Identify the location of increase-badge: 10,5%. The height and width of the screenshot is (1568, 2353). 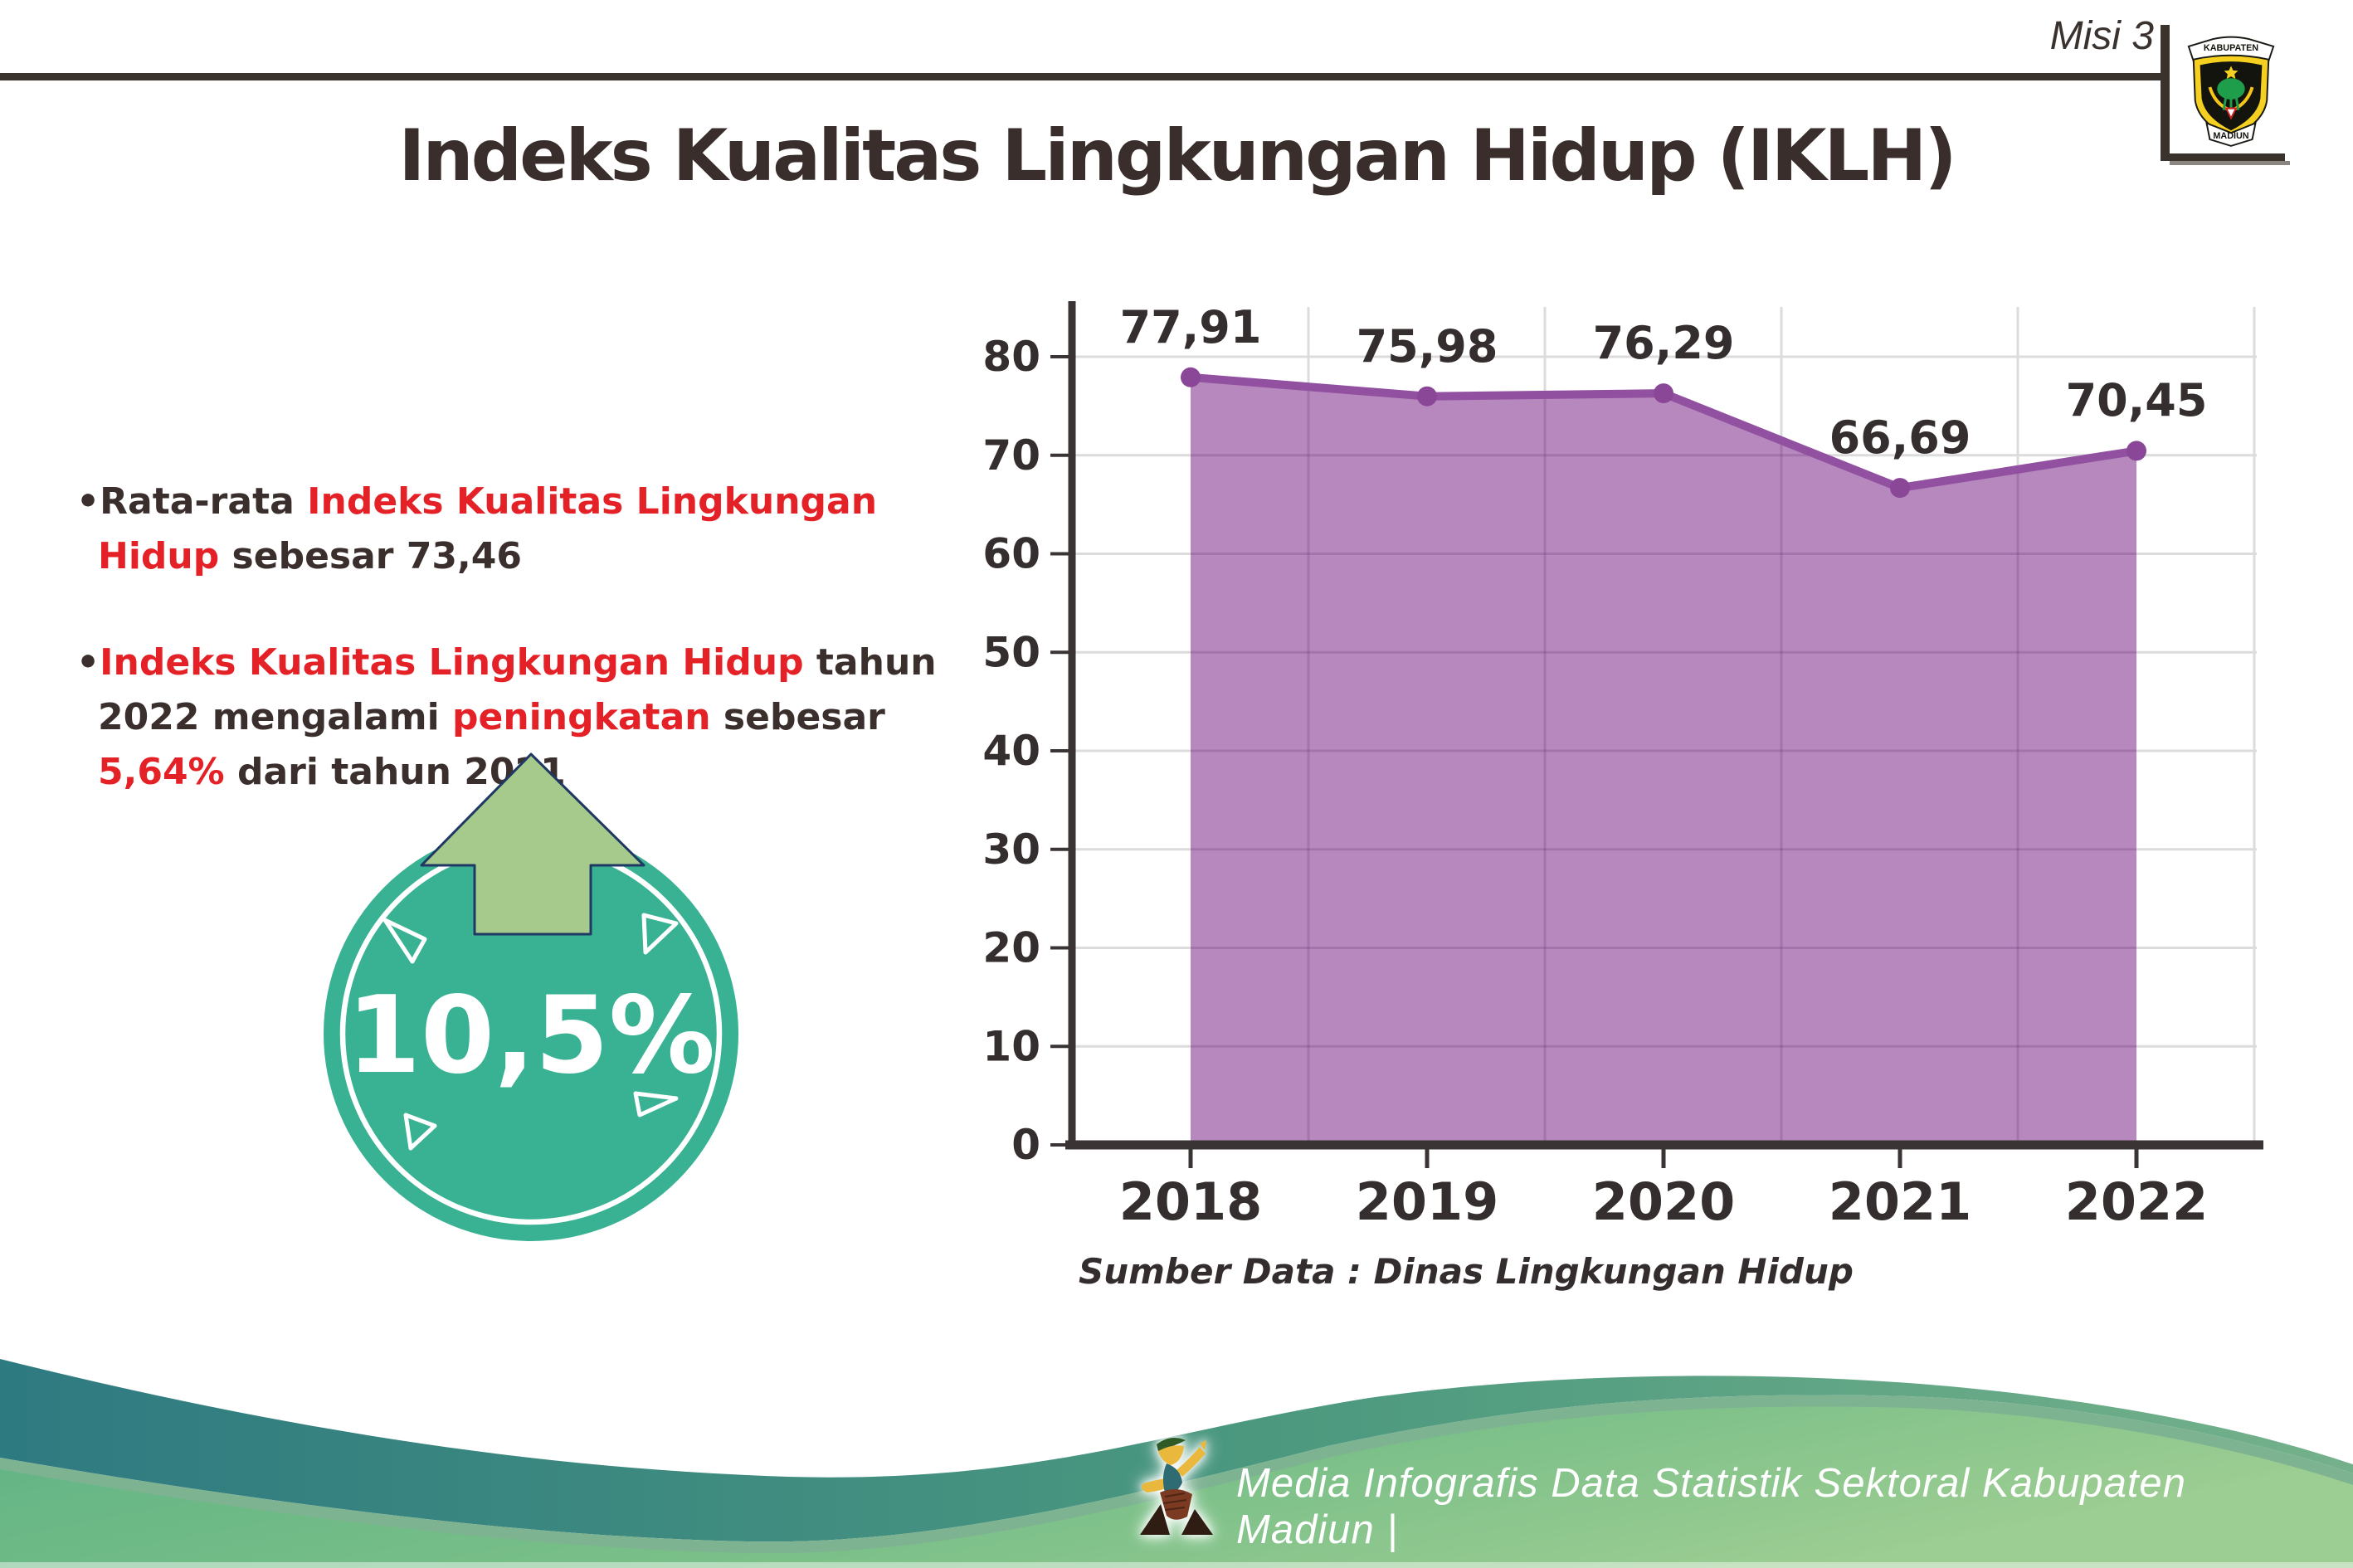
(531, 996).